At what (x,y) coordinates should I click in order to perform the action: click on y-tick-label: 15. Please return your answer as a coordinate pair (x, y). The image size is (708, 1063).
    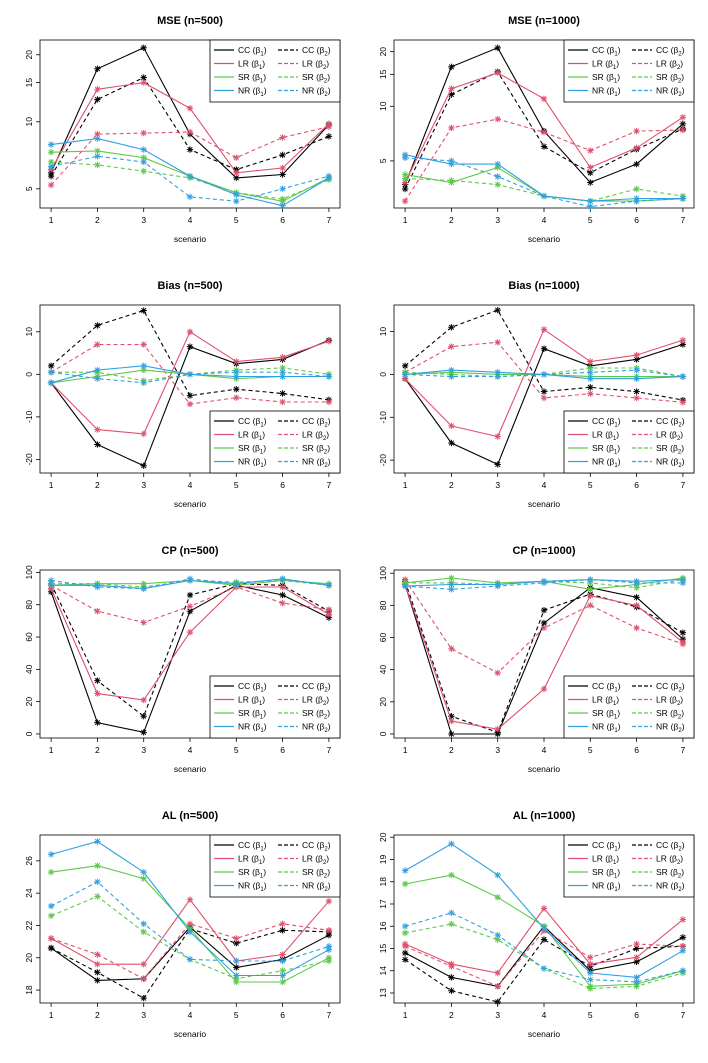
    Looking at the image, I should click on (29, 83).